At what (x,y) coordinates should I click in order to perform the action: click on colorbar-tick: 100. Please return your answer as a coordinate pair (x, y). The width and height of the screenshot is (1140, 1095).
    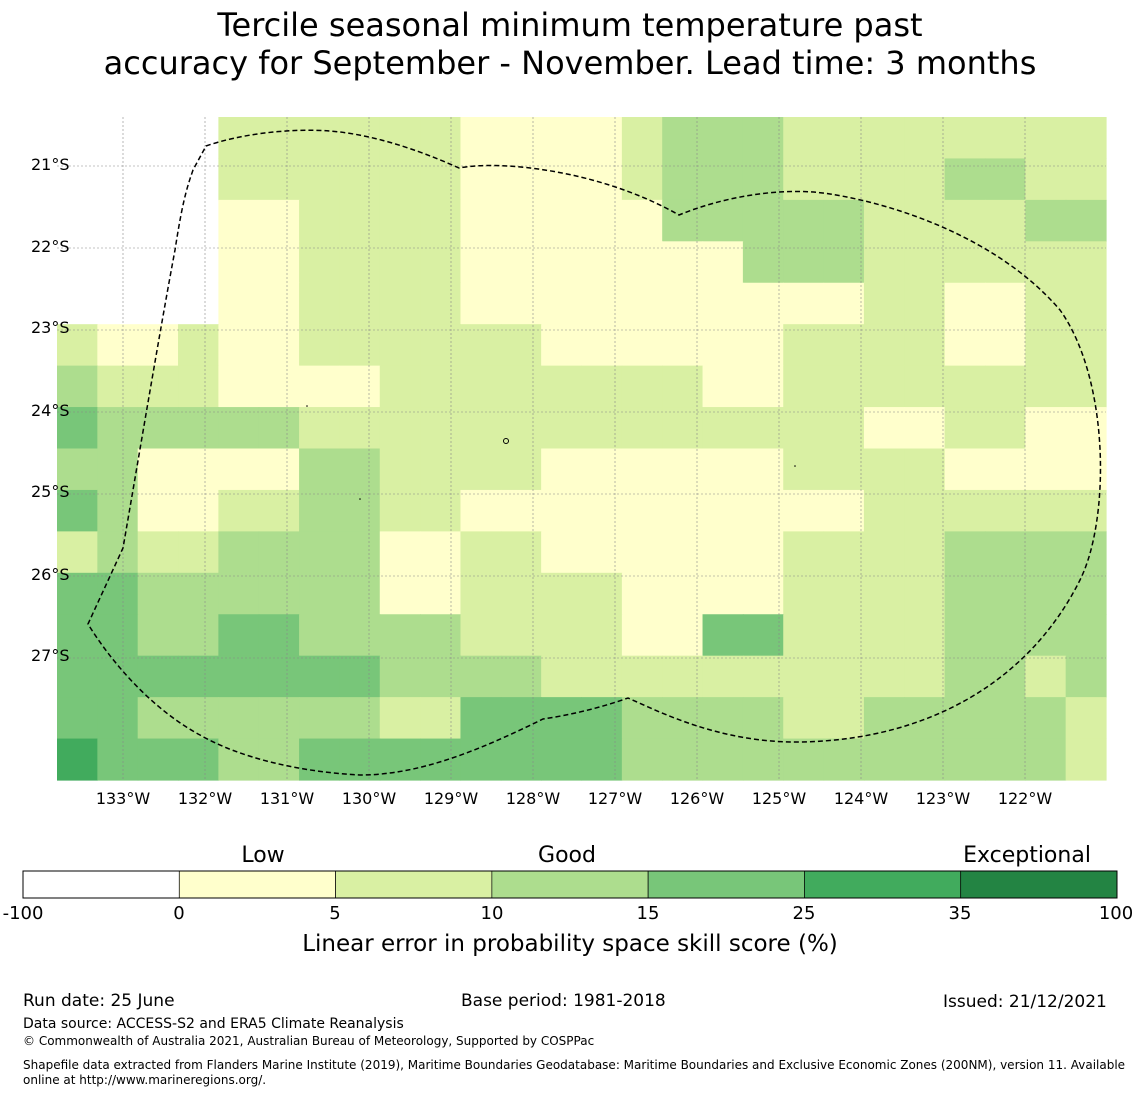
    Looking at the image, I should click on (1116, 913).